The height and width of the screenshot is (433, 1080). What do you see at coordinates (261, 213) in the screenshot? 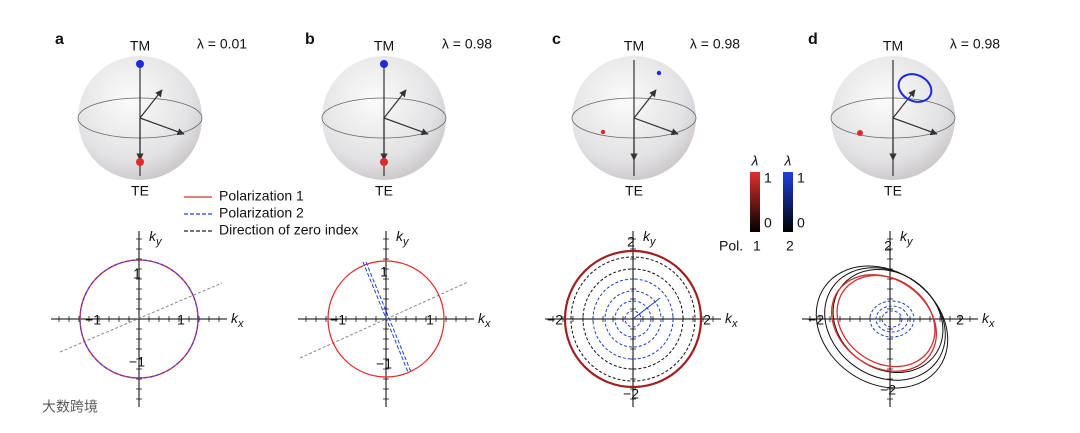
I see `legend-label: Polarization 2` at bounding box center [261, 213].